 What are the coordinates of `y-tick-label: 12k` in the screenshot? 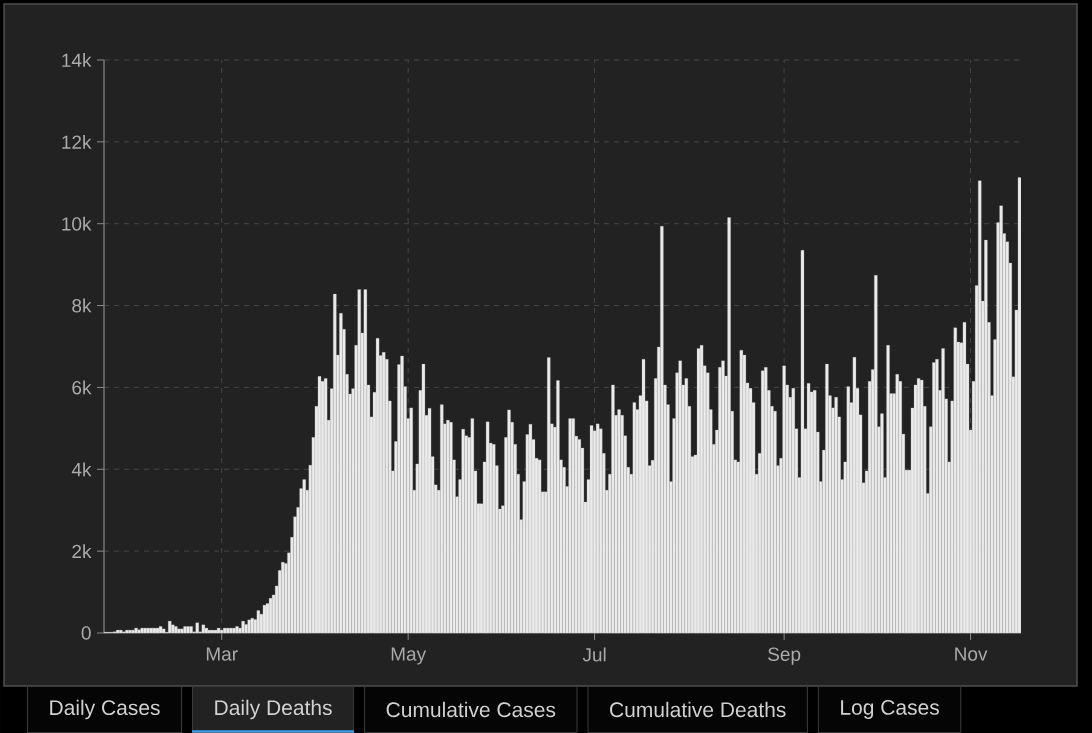 It's located at (77, 141).